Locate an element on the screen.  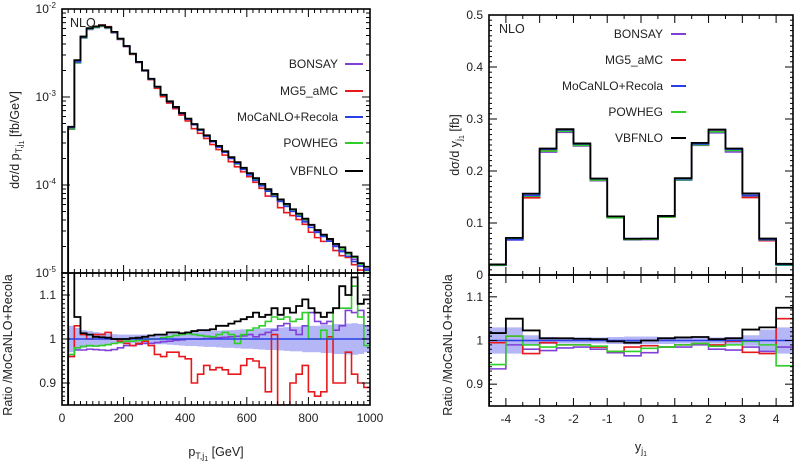
ylabel-rest: [fb/GeV] is located at coordinates (15, 115).